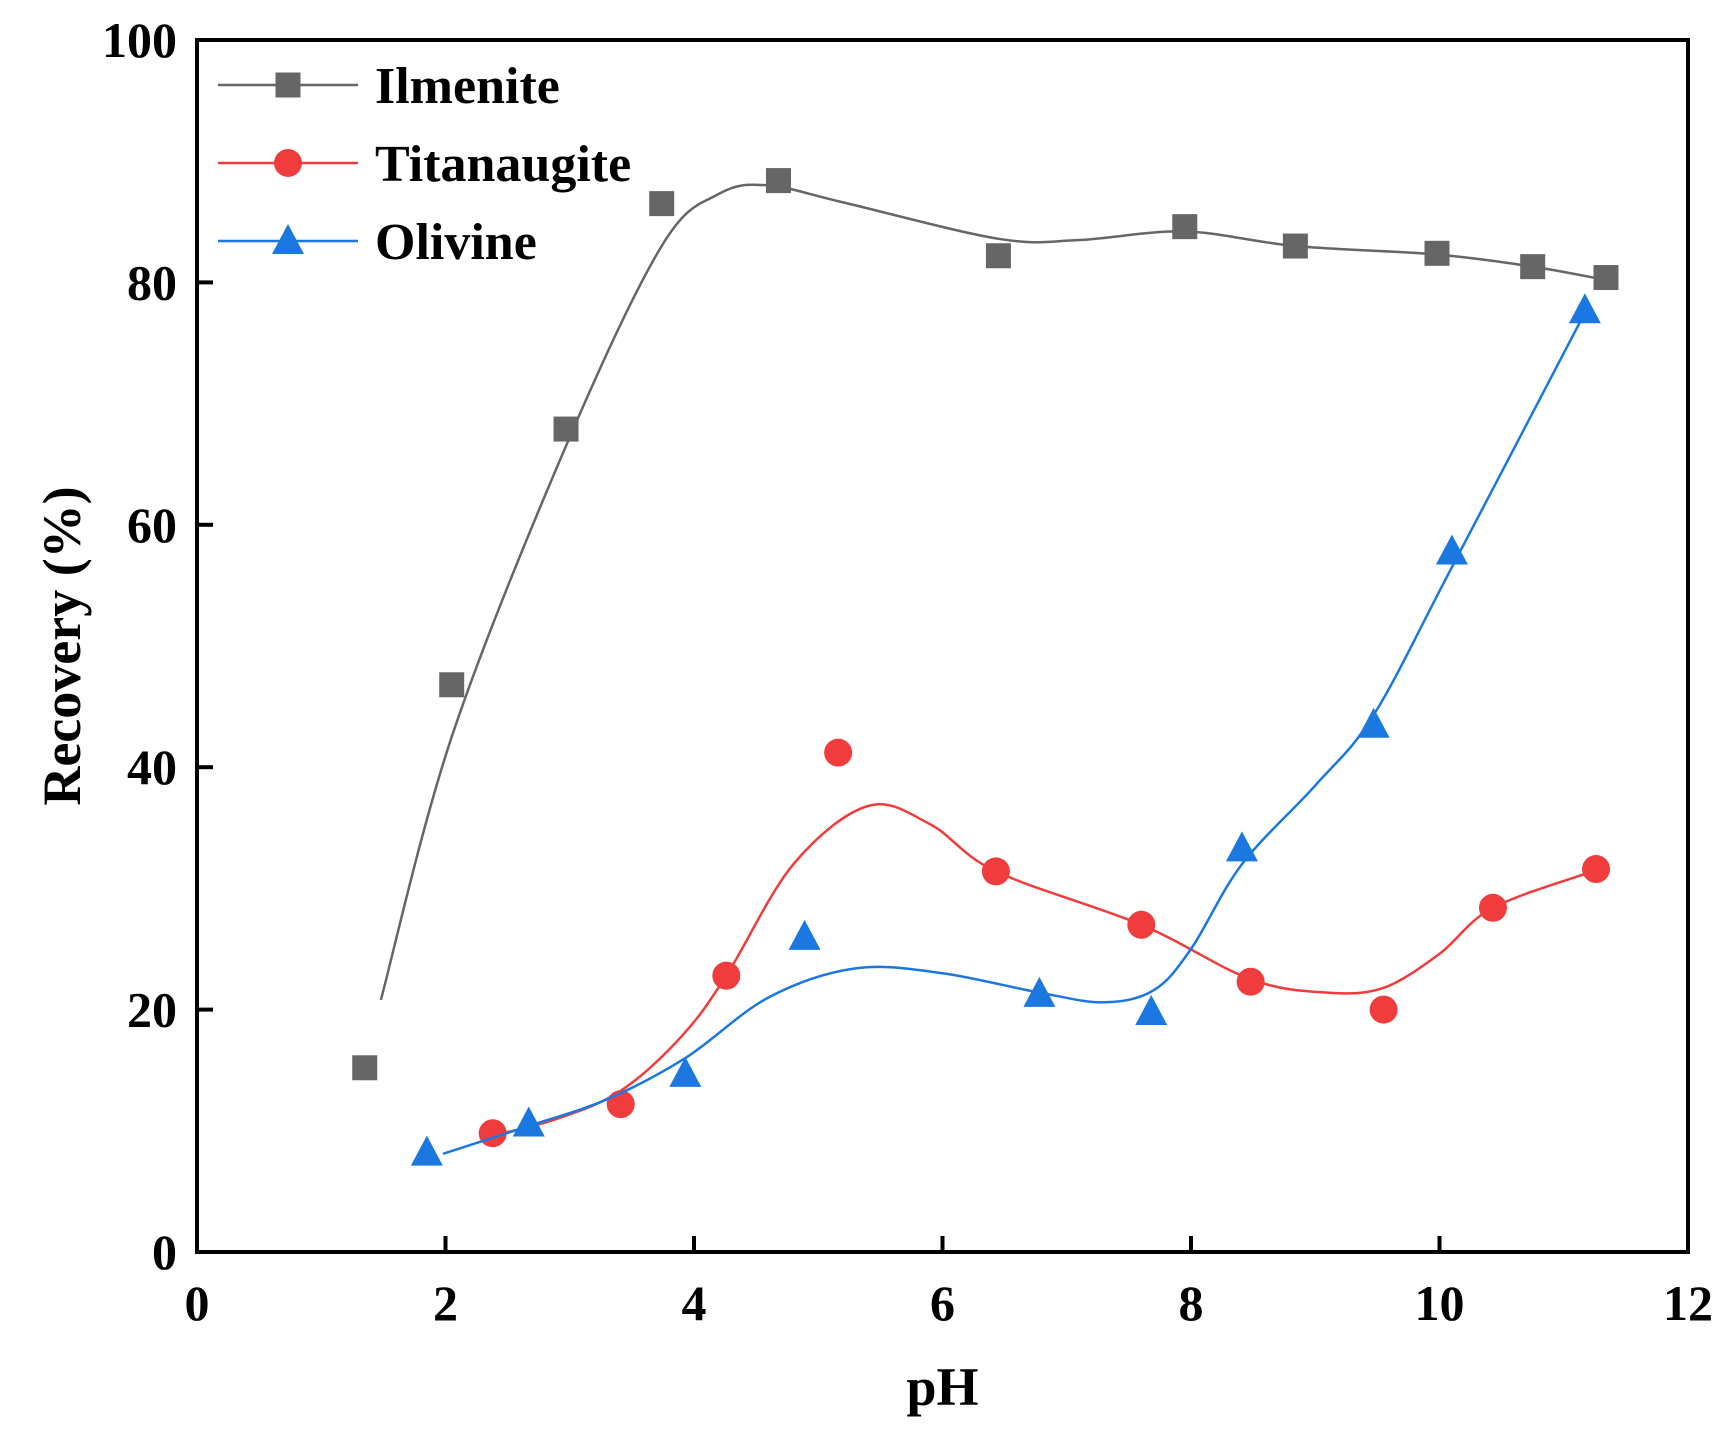  I want to click on x-tick-label: 4, so click(694, 1303).